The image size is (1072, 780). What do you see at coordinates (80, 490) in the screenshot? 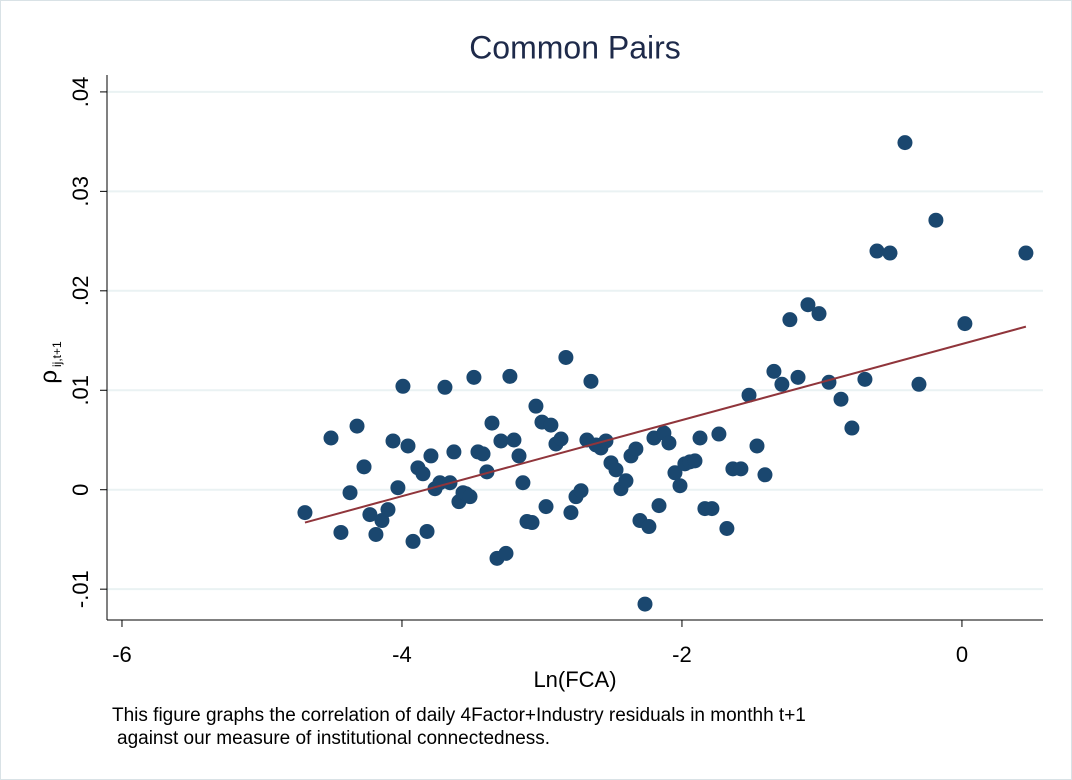
I see `y-tick-label: 0` at bounding box center [80, 490].